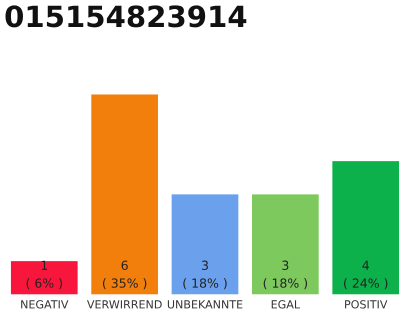 The width and height of the screenshot is (410, 320). What do you see at coordinates (366, 304) in the screenshot?
I see `x-tick-label: POSITIV` at bounding box center [366, 304].